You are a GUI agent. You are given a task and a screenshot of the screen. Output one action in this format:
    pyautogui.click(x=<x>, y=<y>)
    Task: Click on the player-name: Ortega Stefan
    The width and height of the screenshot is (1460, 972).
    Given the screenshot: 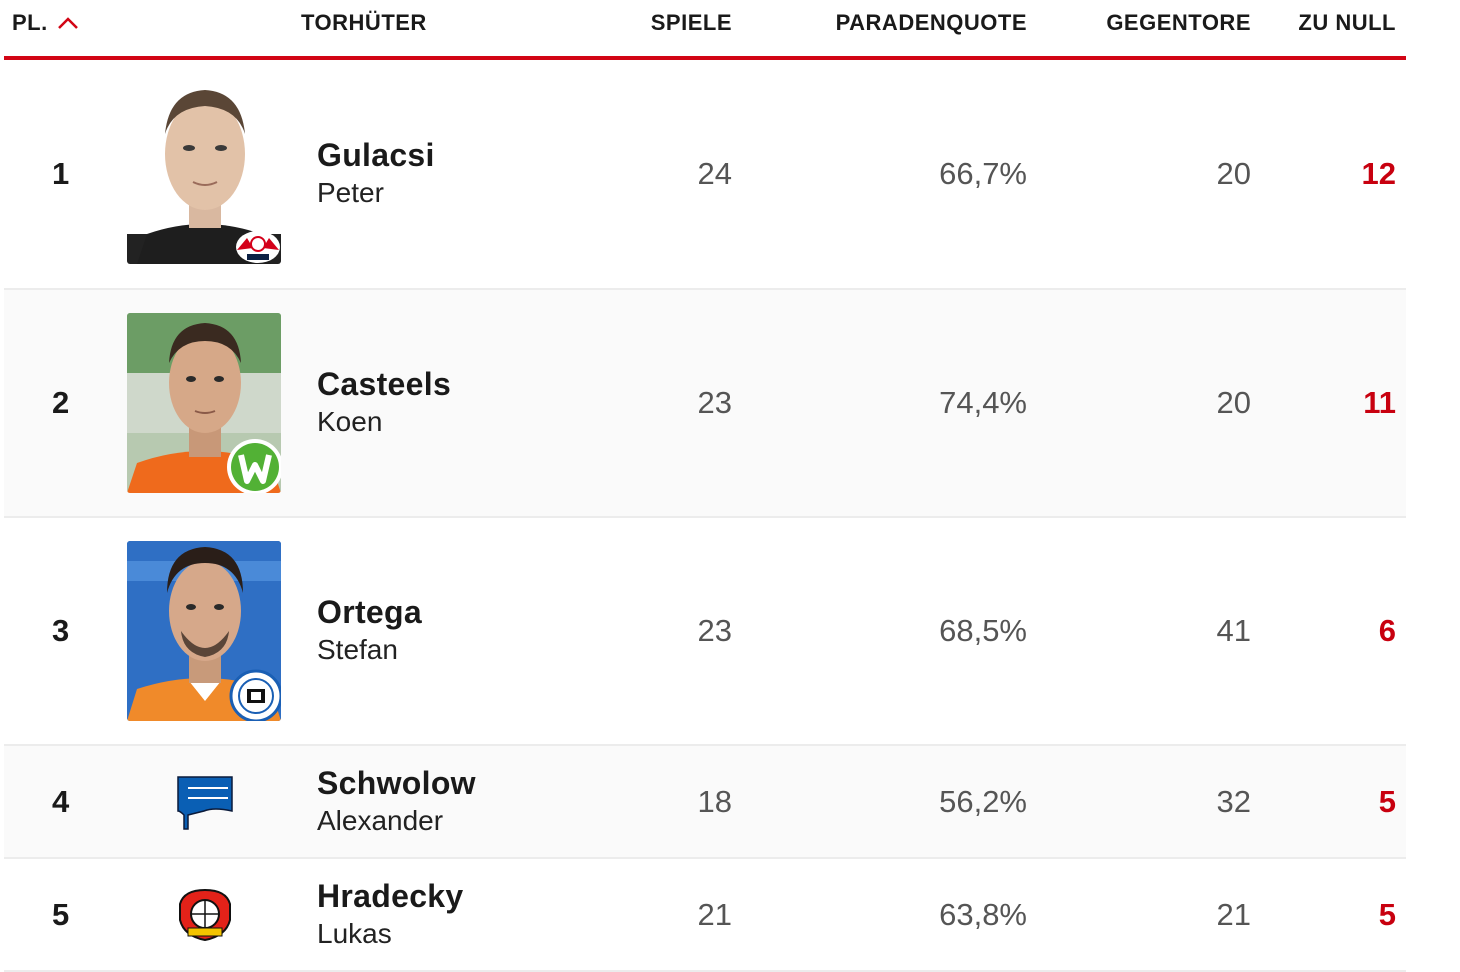 What is the action you would take?
    pyautogui.click(x=369, y=631)
    